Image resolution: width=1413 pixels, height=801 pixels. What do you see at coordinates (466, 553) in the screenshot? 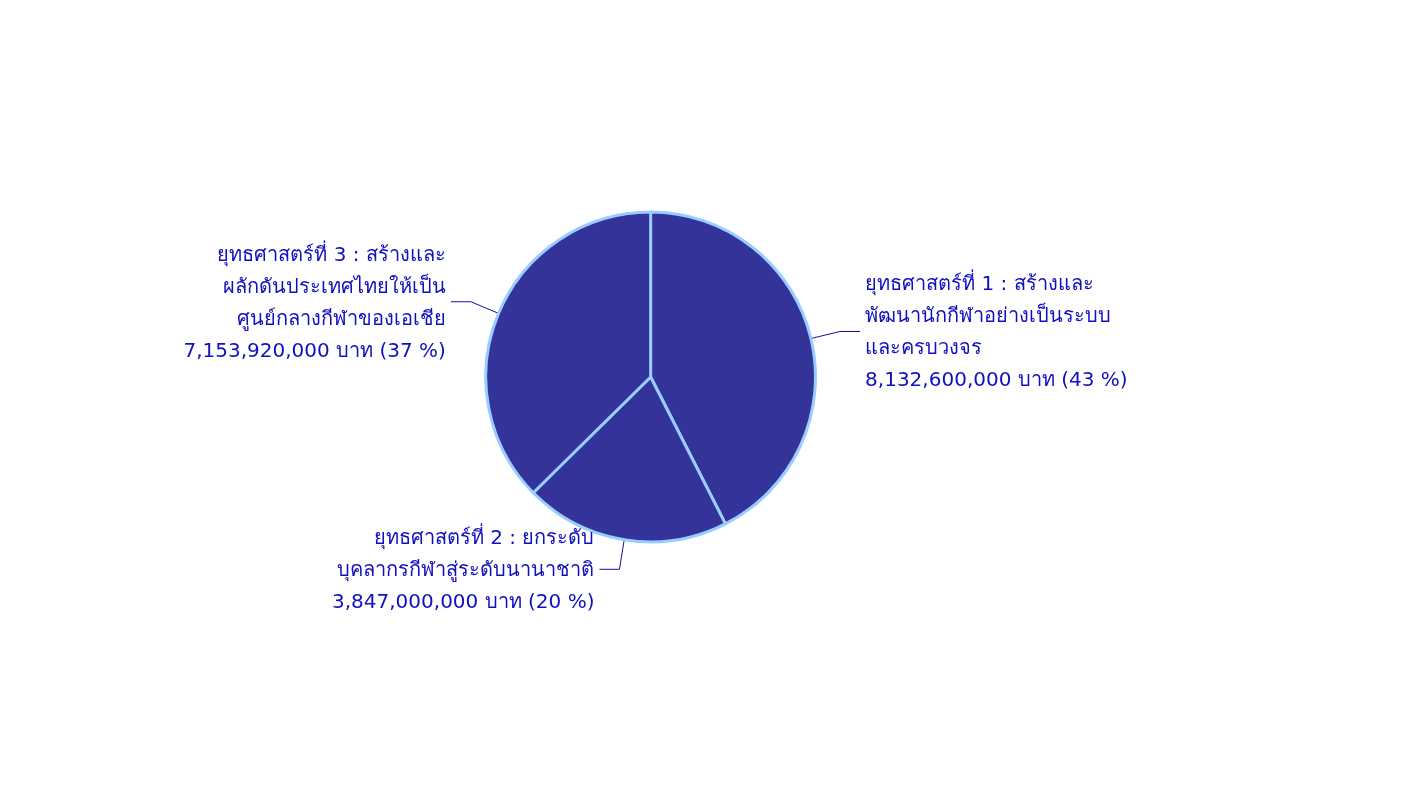
I see `slice-label: ยุทธศาสตร์ที่ 2 : ยกระดับ บุคลากรกีฬาสู่ระดับนานาชาติ` at bounding box center [466, 553].